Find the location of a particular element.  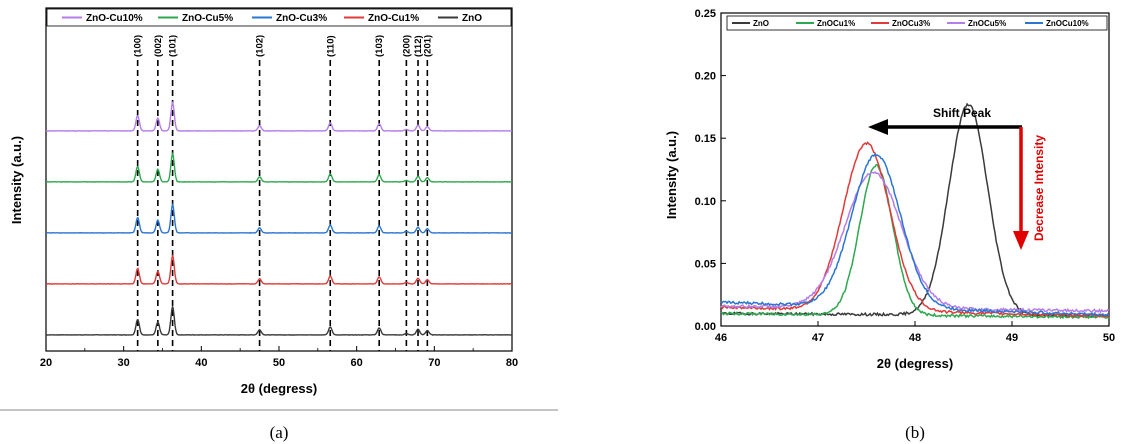

x-tick-label-a: 80 is located at coordinates (512, 363).